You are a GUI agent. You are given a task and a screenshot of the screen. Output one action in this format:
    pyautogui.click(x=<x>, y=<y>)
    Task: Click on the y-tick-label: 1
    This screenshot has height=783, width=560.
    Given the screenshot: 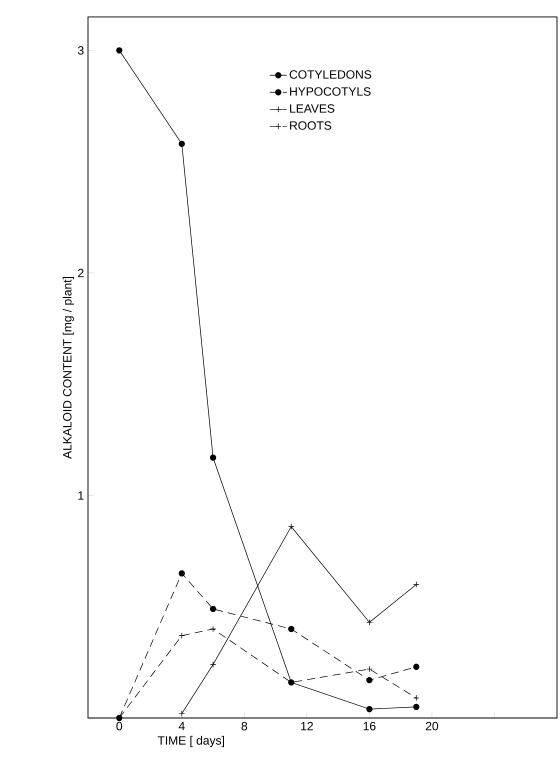 What is the action you would take?
    pyautogui.click(x=81, y=495)
    